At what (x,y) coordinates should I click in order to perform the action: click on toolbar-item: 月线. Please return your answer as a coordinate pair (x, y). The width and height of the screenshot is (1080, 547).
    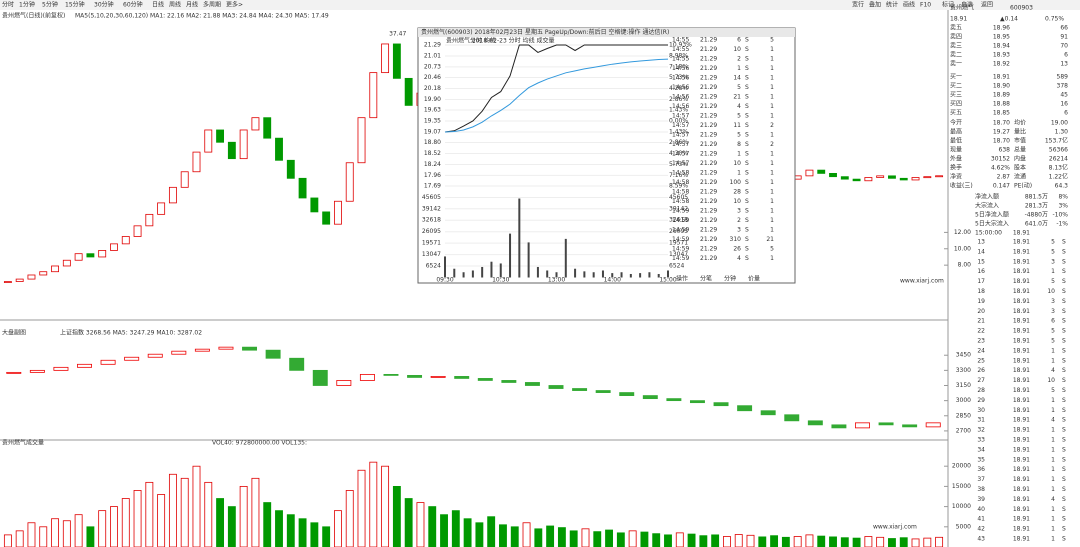
    Looking at the image, I should click on (192, 5).